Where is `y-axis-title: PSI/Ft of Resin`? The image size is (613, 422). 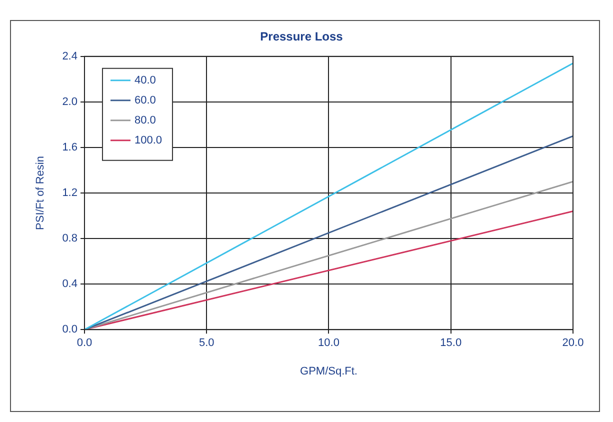
y-axis-title: PSI/Ft of Resin is located at coordinates (40, 193).